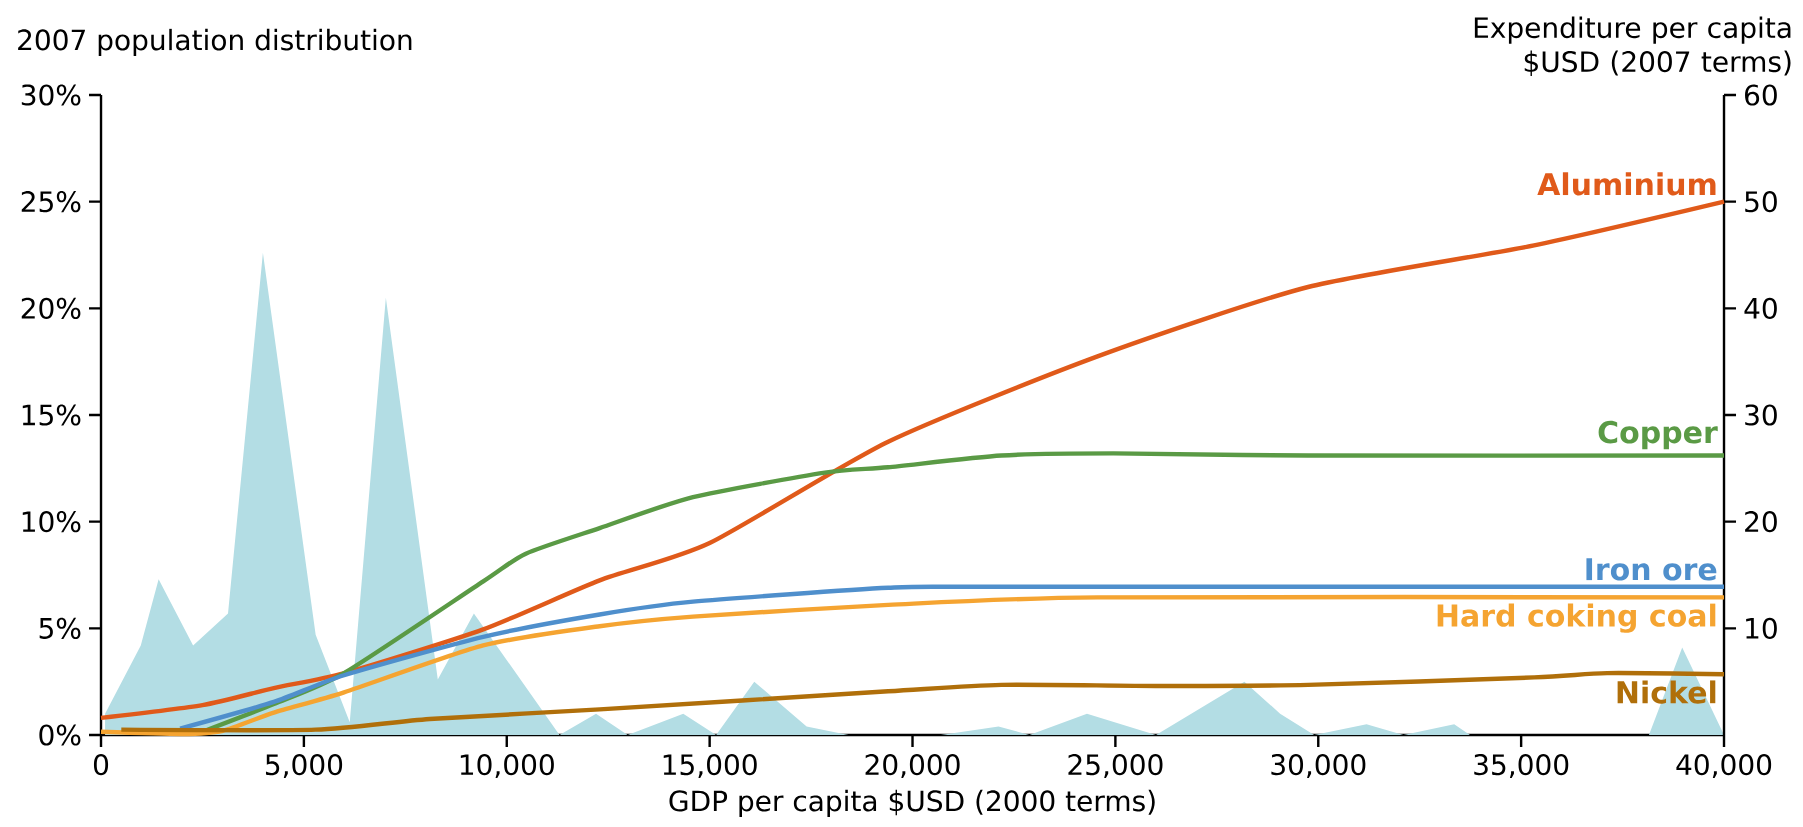 The image size is (1803, 827). What do you see at coordinates (1666, 692) in the screenshot?
I see `series-label: Nickel` at bounding box center [1666, 692].